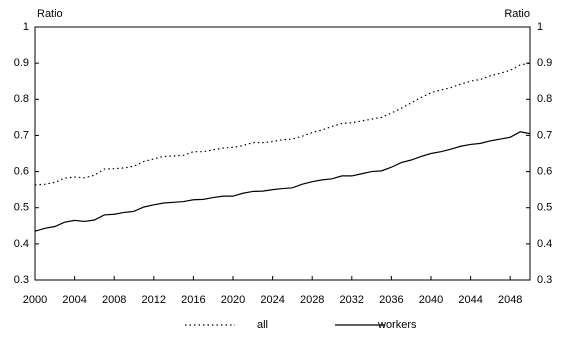 Image resolution: width=567 pixels, height=341 pixels. What do you see at coordinates (544, 135) in the screenshot?
I see `y2-tick-label: 0.7` at bounding box center [544, 135].